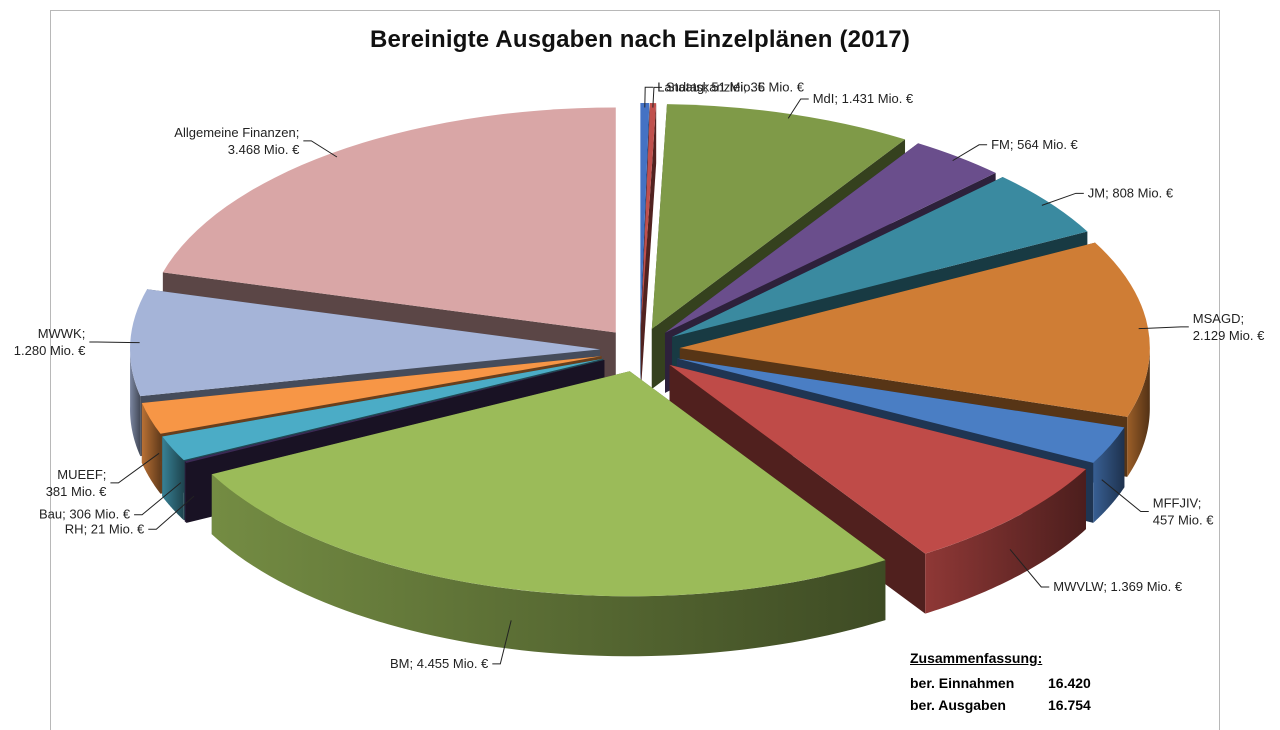  What do you see at coordinates (264, 149) in the screenshot?
I see `label-allgemeine-finanzen-value: 3.468 Mio. €` at bounding box center [264, 149].